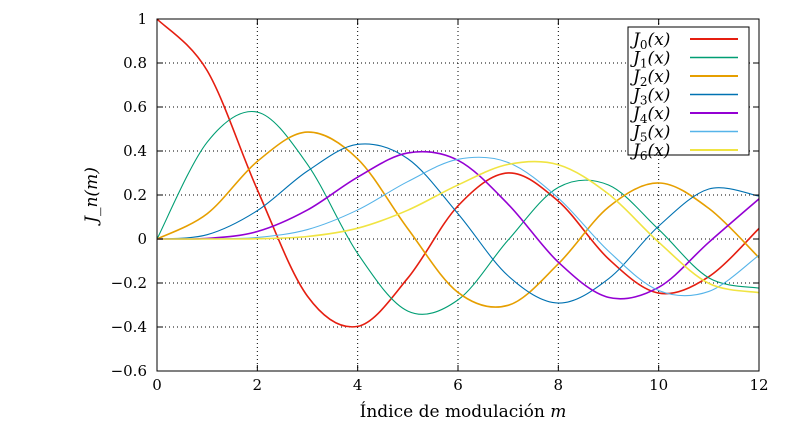  I want to click on x-tick-label: 0, so click(157, 385).